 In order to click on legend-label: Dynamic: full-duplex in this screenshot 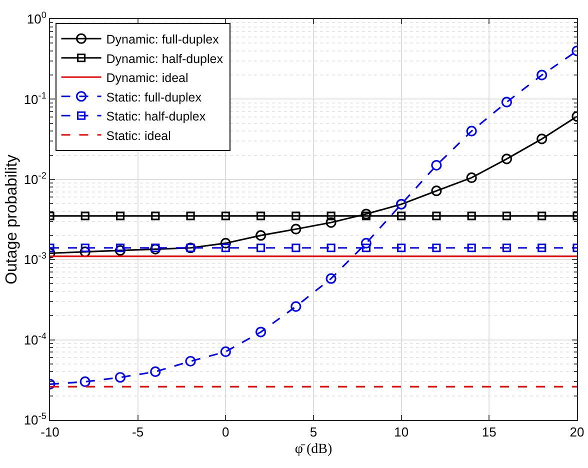, I will do `click(163, 39)`.